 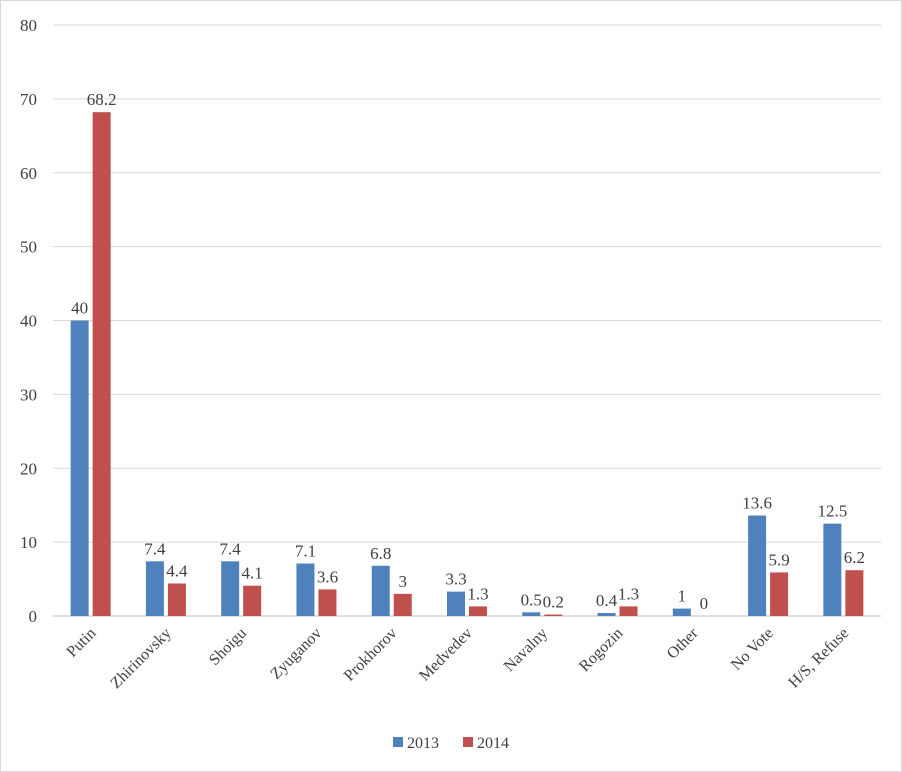 What do you see at coordinates (102, 99) in the screenshot?
I see `data-label-2014: 68.2` at bounding box center [102, 99].